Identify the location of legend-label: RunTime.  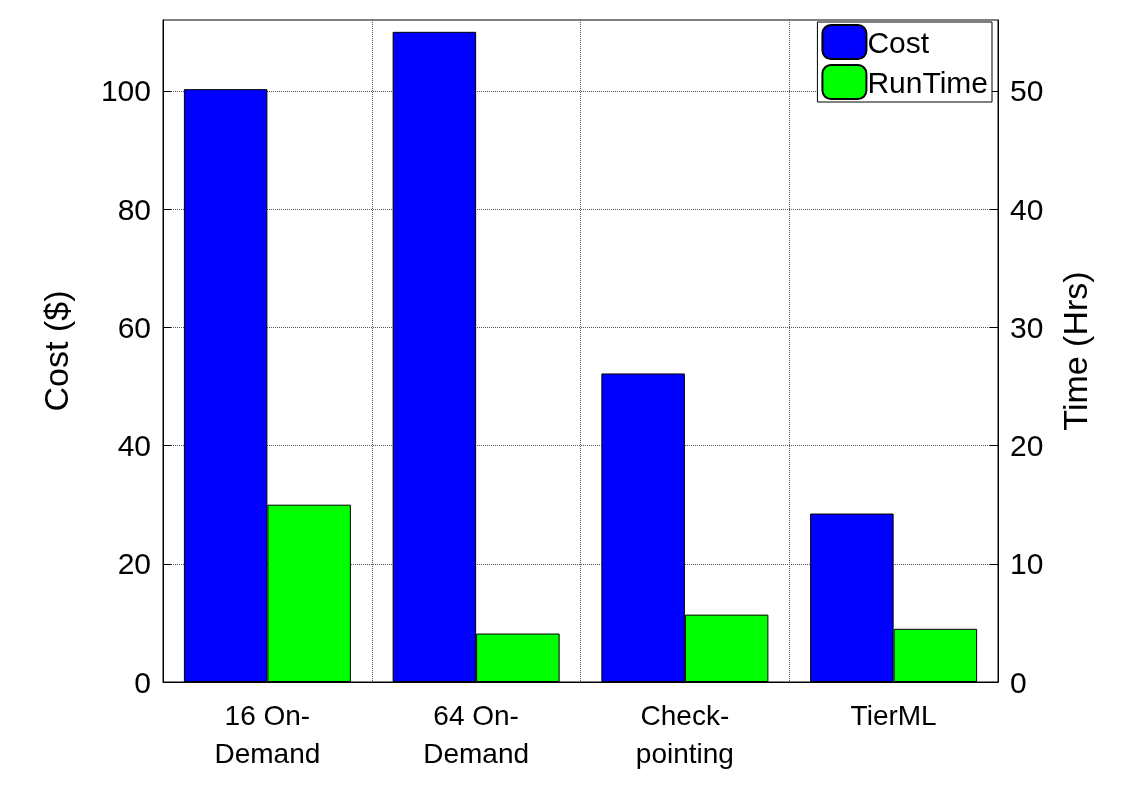
(928, 82).